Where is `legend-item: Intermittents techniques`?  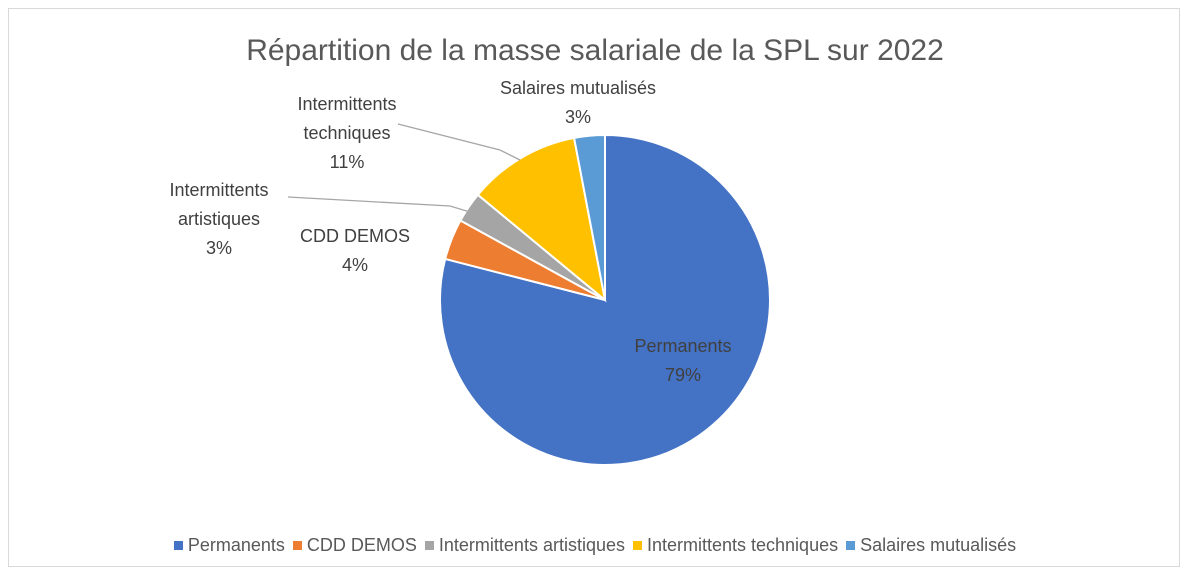
legend-item: Intermittents techniques is located at coordinates (735, 545).